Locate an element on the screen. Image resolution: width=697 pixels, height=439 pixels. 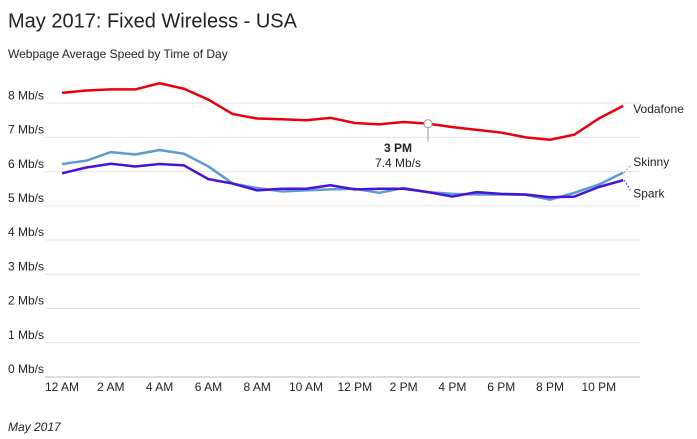
y-tick-label: 1 Mb/s is located at coordinates (26, 335).